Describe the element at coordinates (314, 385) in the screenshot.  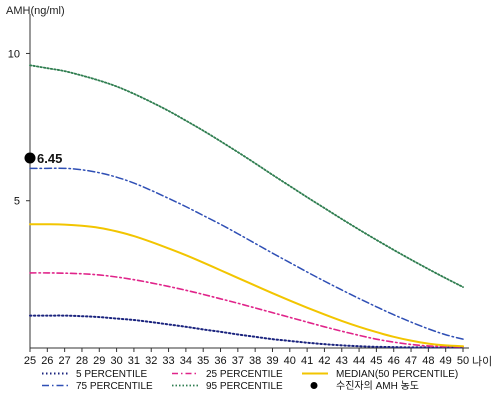
I see `legend-swatch-marker` at that location.